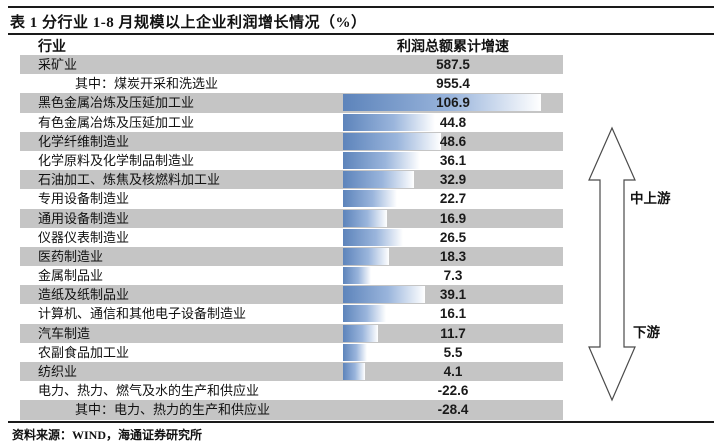  What do you see at coordinates (84, 199) in the screenshot?
I see `industry-label: 专用设备制造业` at bounding box center [84, 199].